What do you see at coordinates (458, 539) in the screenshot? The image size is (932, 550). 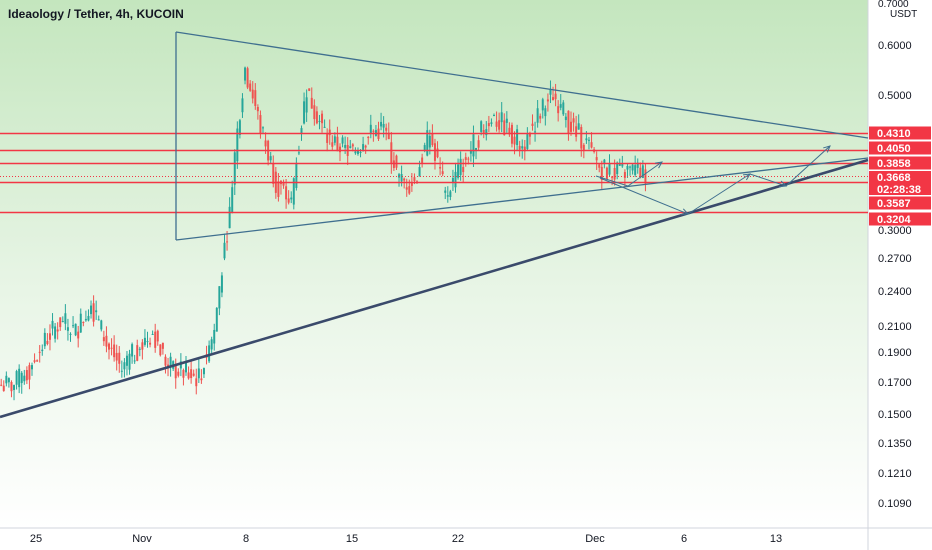 I see `time-tick-label: 22` at bounding box center [458, 539].